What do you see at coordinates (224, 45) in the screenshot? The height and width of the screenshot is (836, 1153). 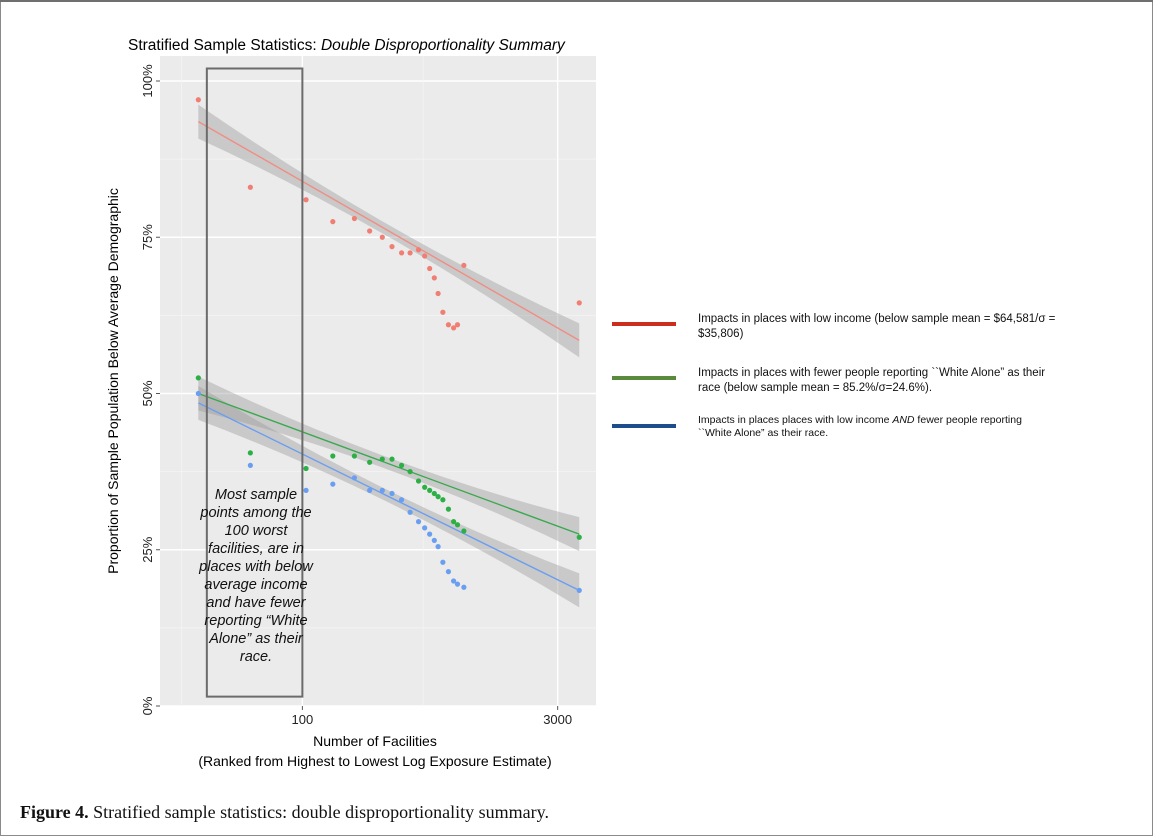 I see `chart-title-plain: Stratified Sample Statistics:` at bounding box center [224, 45].